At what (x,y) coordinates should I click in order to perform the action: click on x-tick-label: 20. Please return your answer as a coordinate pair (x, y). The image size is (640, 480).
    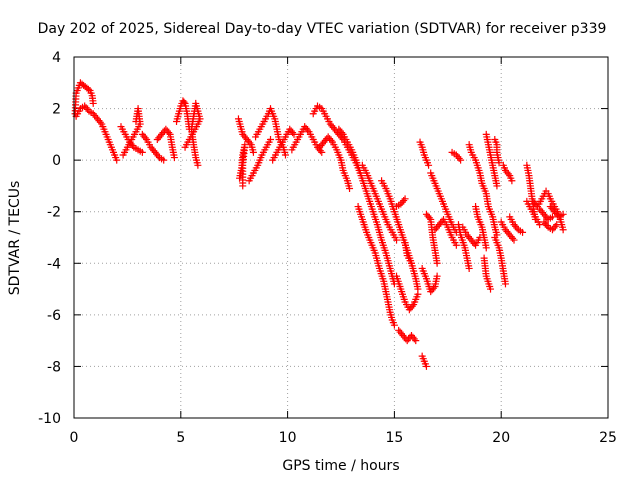
    Looking at the image, I should click on (501, 438).